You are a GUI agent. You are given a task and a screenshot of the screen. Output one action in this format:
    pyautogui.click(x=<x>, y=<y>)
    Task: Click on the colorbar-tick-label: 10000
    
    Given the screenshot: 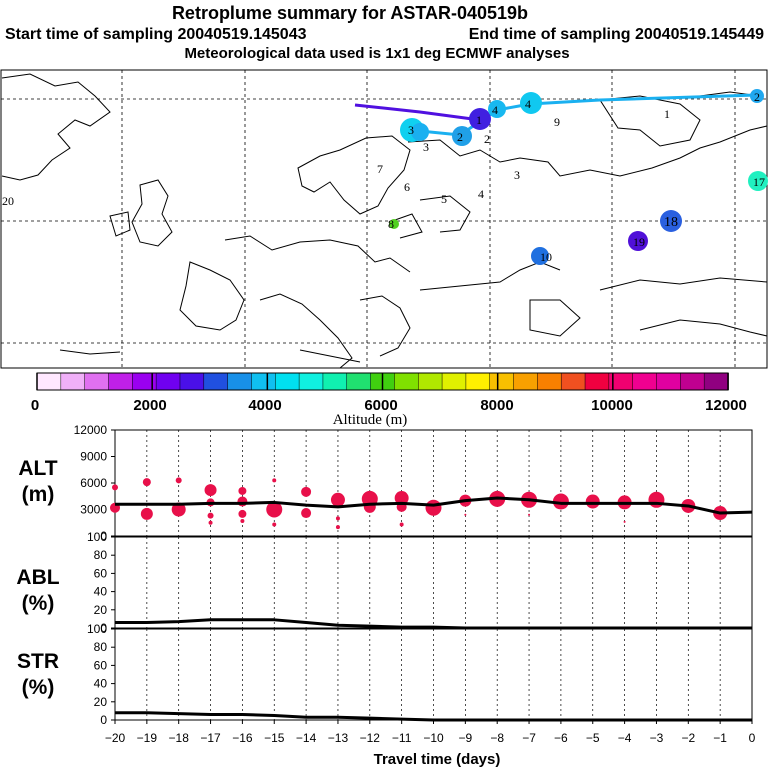 What is the action you would take?
    pyautogui.click(x=612, y=405)
    